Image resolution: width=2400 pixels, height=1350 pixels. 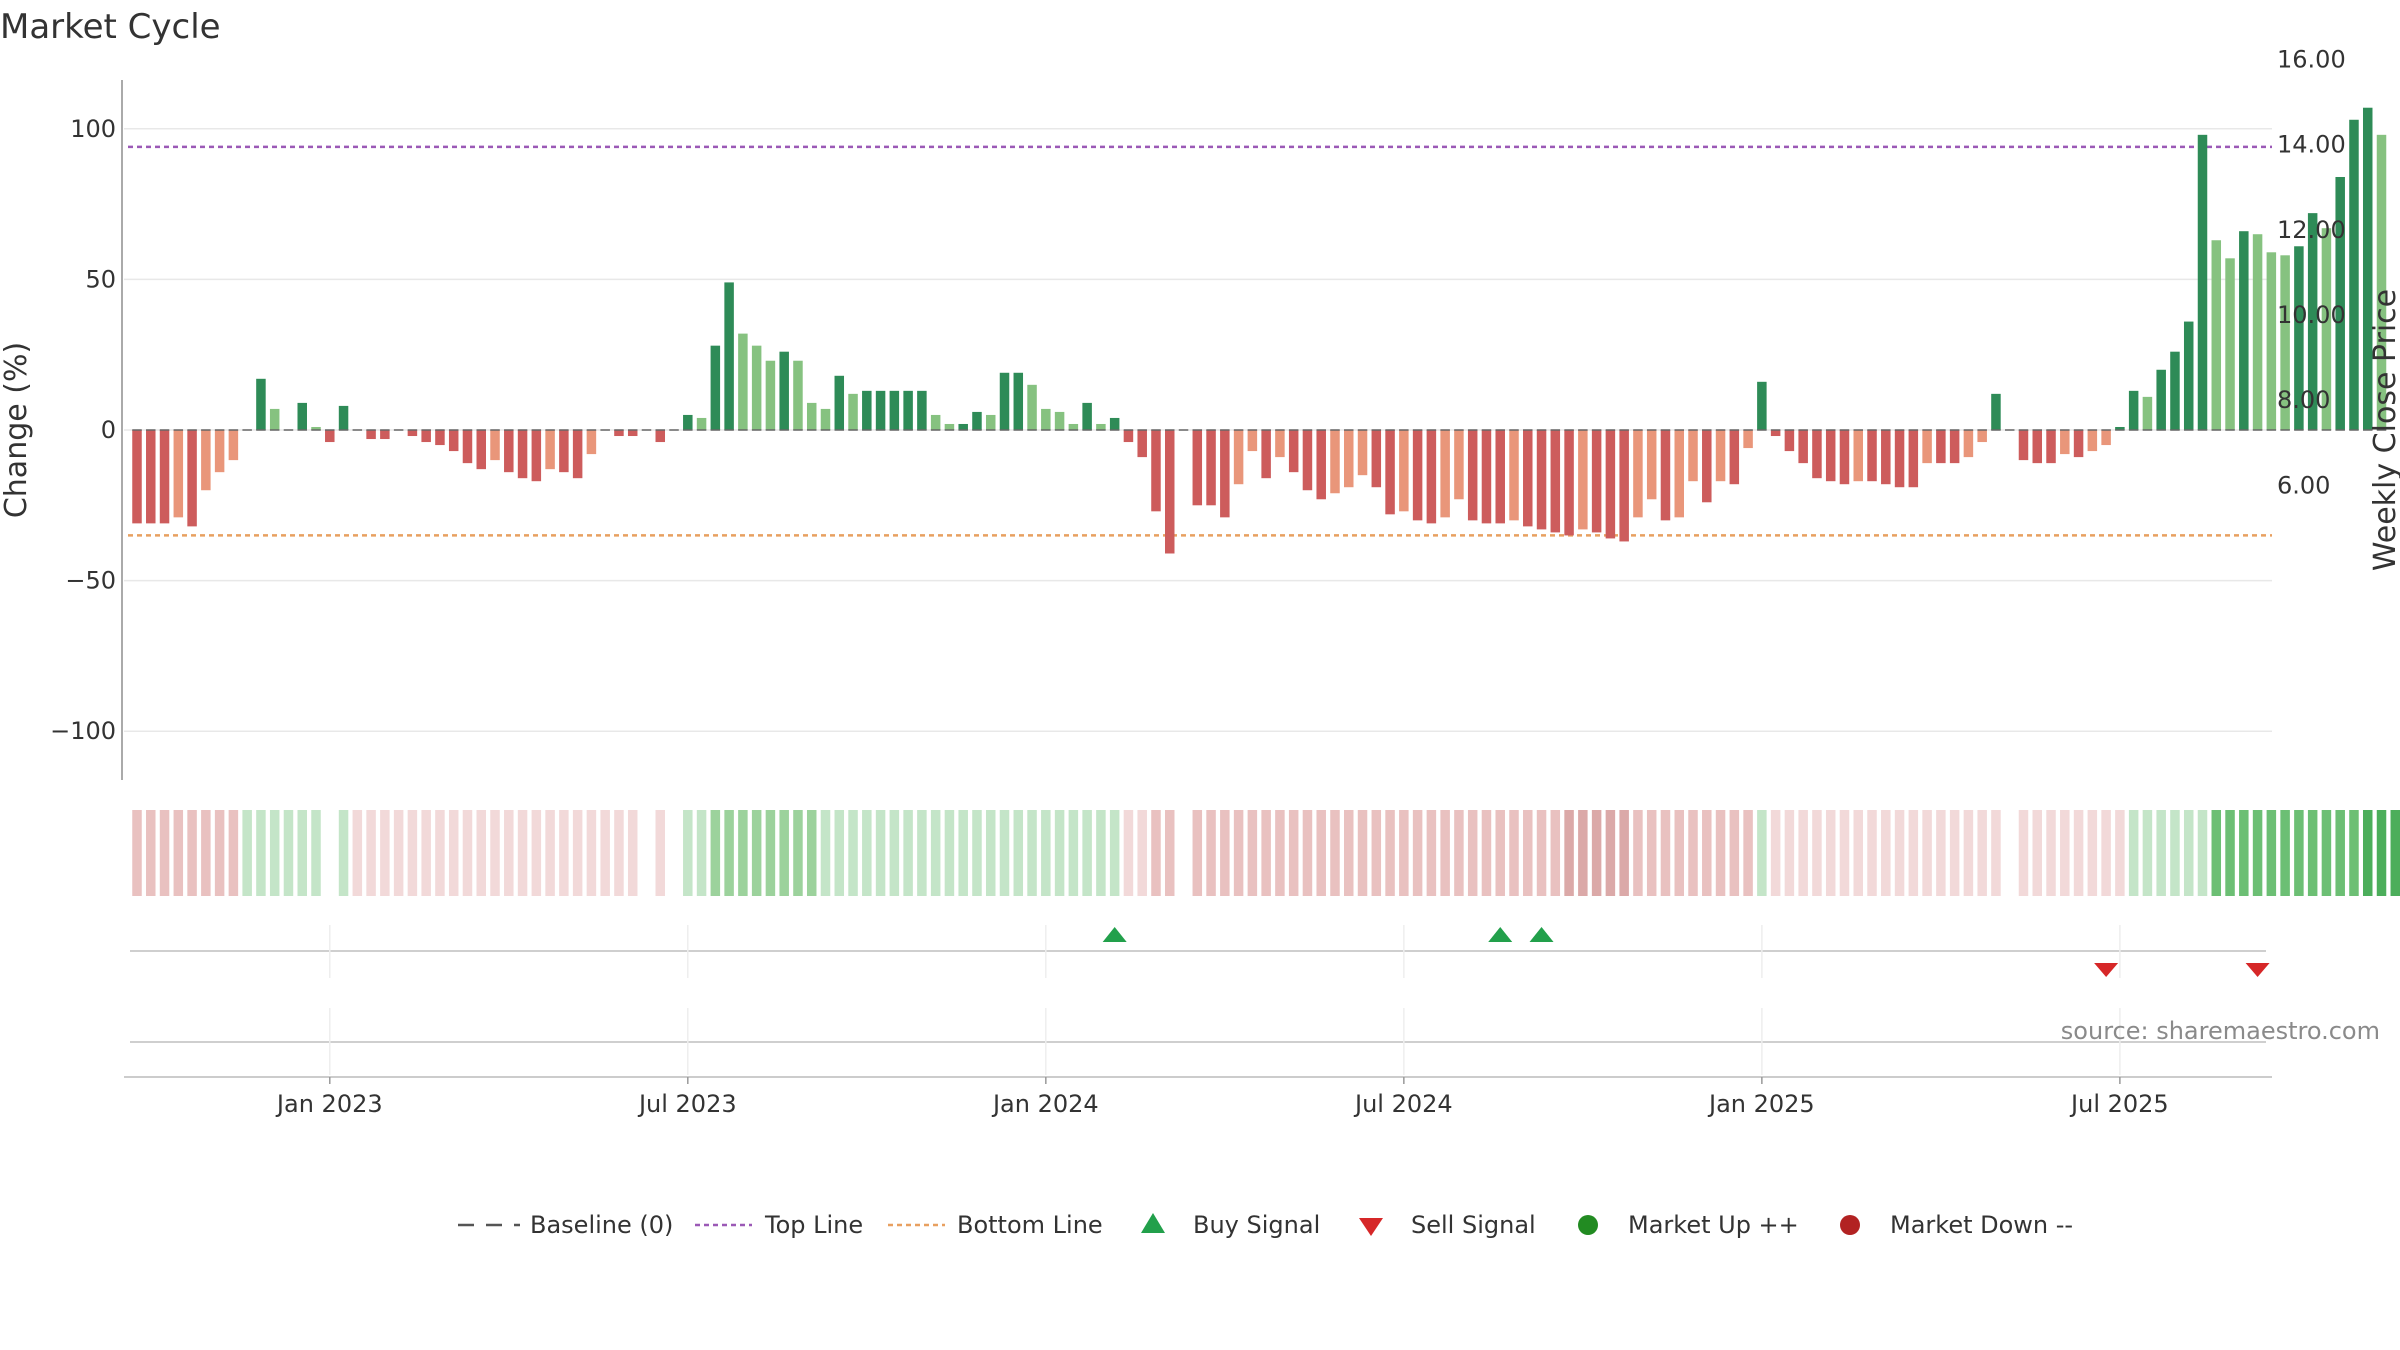 What do you see at coordinates (1045, 1104) in the screenshot?
I see `x-tick-label: Jan 2024` at bounding box center [1045, 1104].